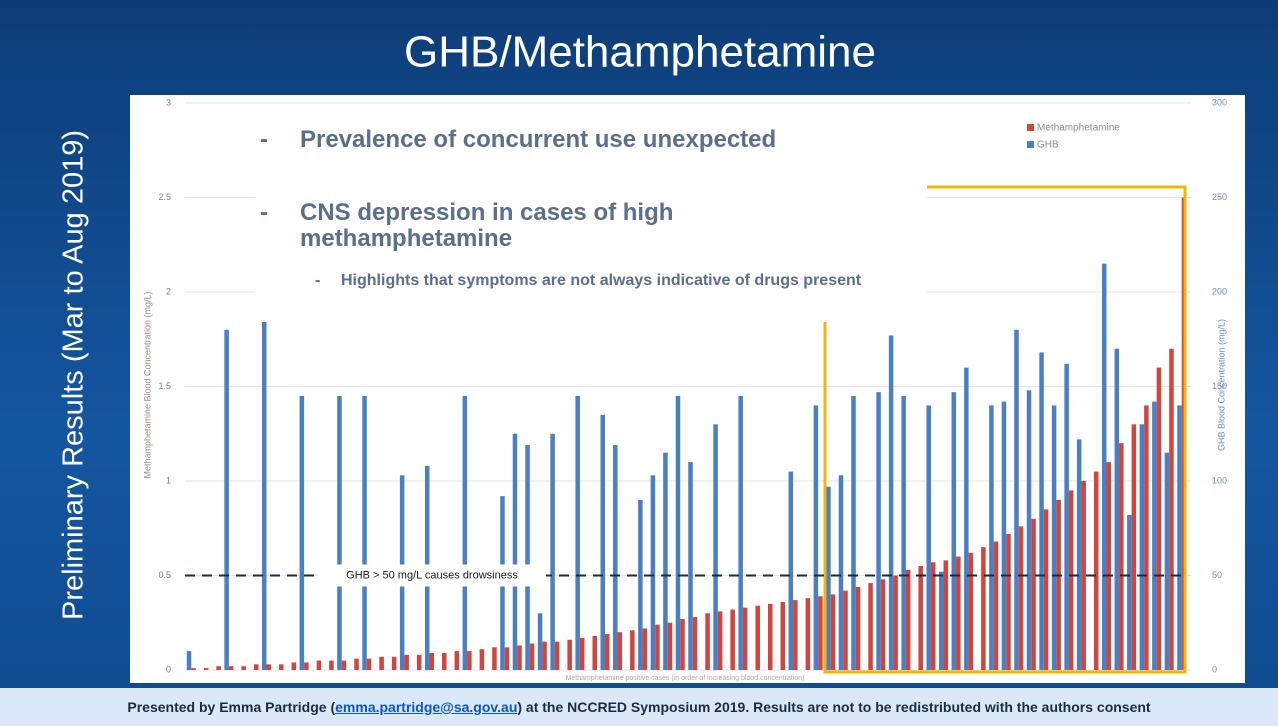 The width and height of the screenshot is (1278, 726). What do you see at coordinates (538, 139) in the screenshot?
I see `bullet-text: Prevalence of concurrent use unexpected` at bounding box center [538, 139].